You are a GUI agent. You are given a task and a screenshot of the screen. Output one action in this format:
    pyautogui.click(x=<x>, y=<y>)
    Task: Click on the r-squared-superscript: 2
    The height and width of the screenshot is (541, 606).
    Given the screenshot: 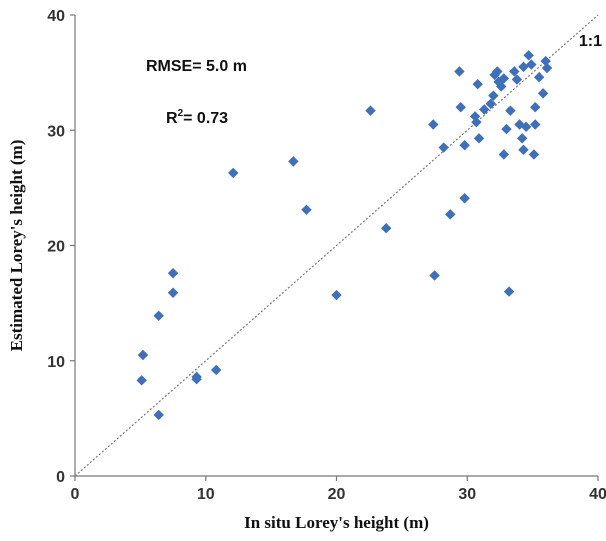 What is the action you would take?
    pyautogui.click(x=181, y=113)
    